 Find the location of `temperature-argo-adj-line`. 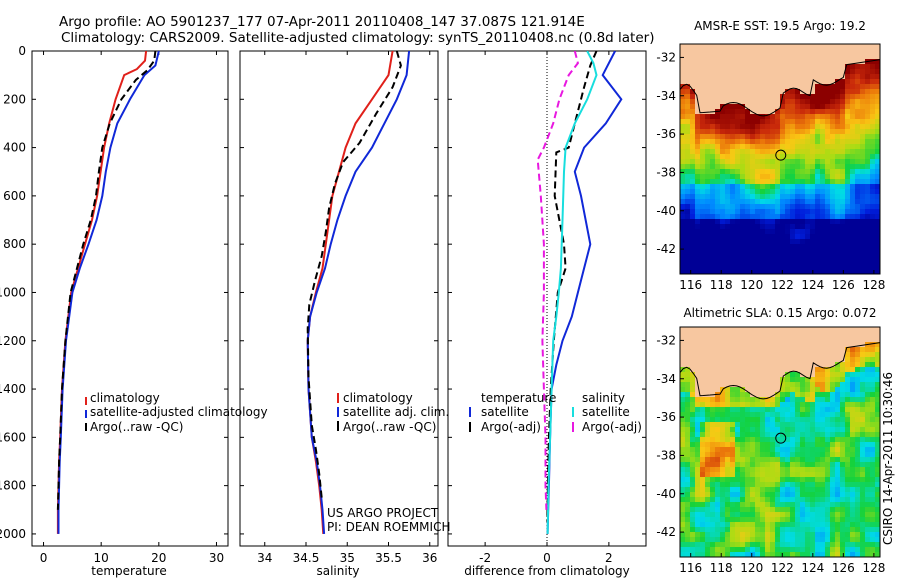

temperature-argo-adj-line is located at coordinates (572, 286).